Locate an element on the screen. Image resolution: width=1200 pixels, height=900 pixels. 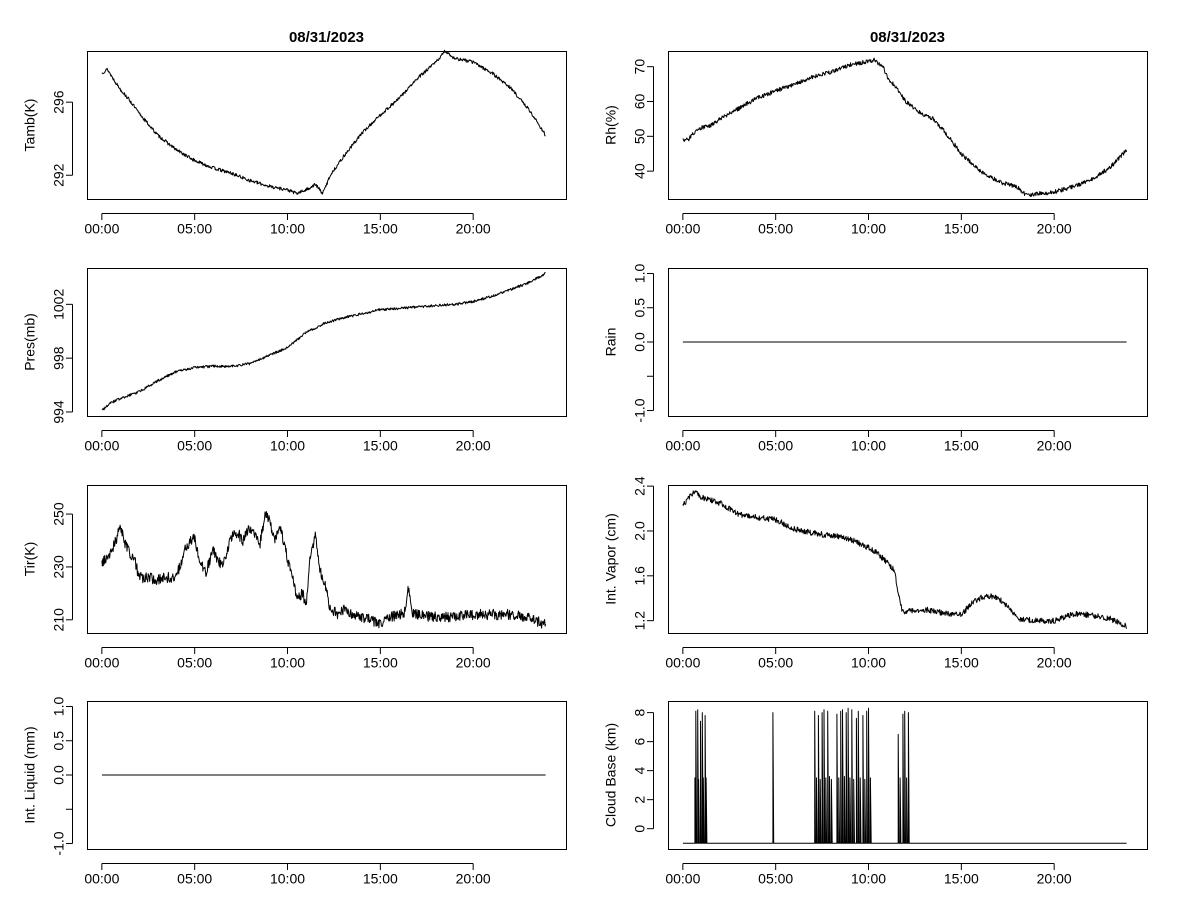
y-tick-label: 6 is located at coordinates (640, 742).